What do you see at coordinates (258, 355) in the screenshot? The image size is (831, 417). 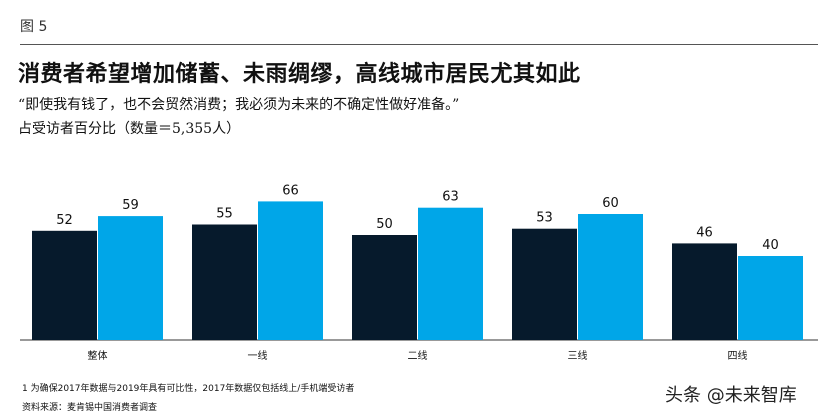 I see `x-tick-label: 一线` at bounding box center [258, 355].